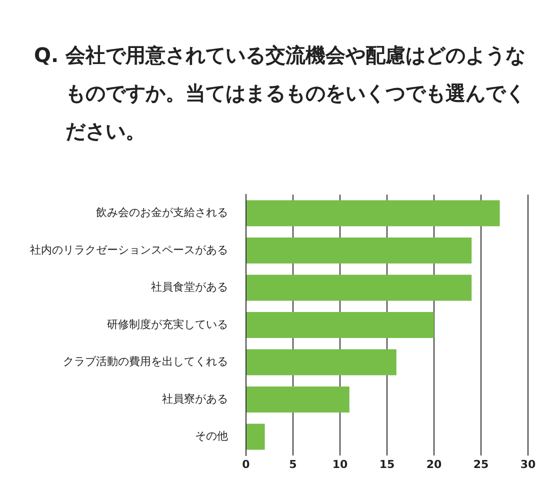 This screenshot has width=560, height=500. Describe the element at coordinates (434, 464) in the screenshot. I see `x-tick-label: 20` at that location.